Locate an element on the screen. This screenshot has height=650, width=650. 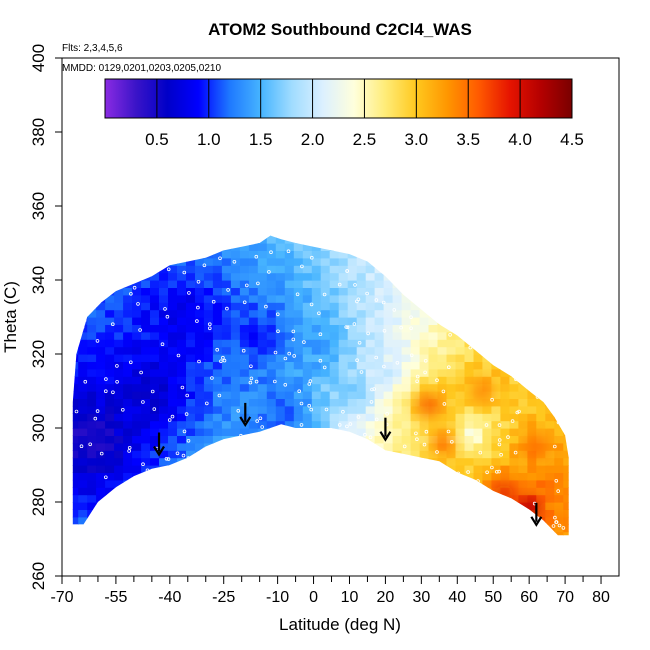
flight-arrow is located at coordinates (536, 514).